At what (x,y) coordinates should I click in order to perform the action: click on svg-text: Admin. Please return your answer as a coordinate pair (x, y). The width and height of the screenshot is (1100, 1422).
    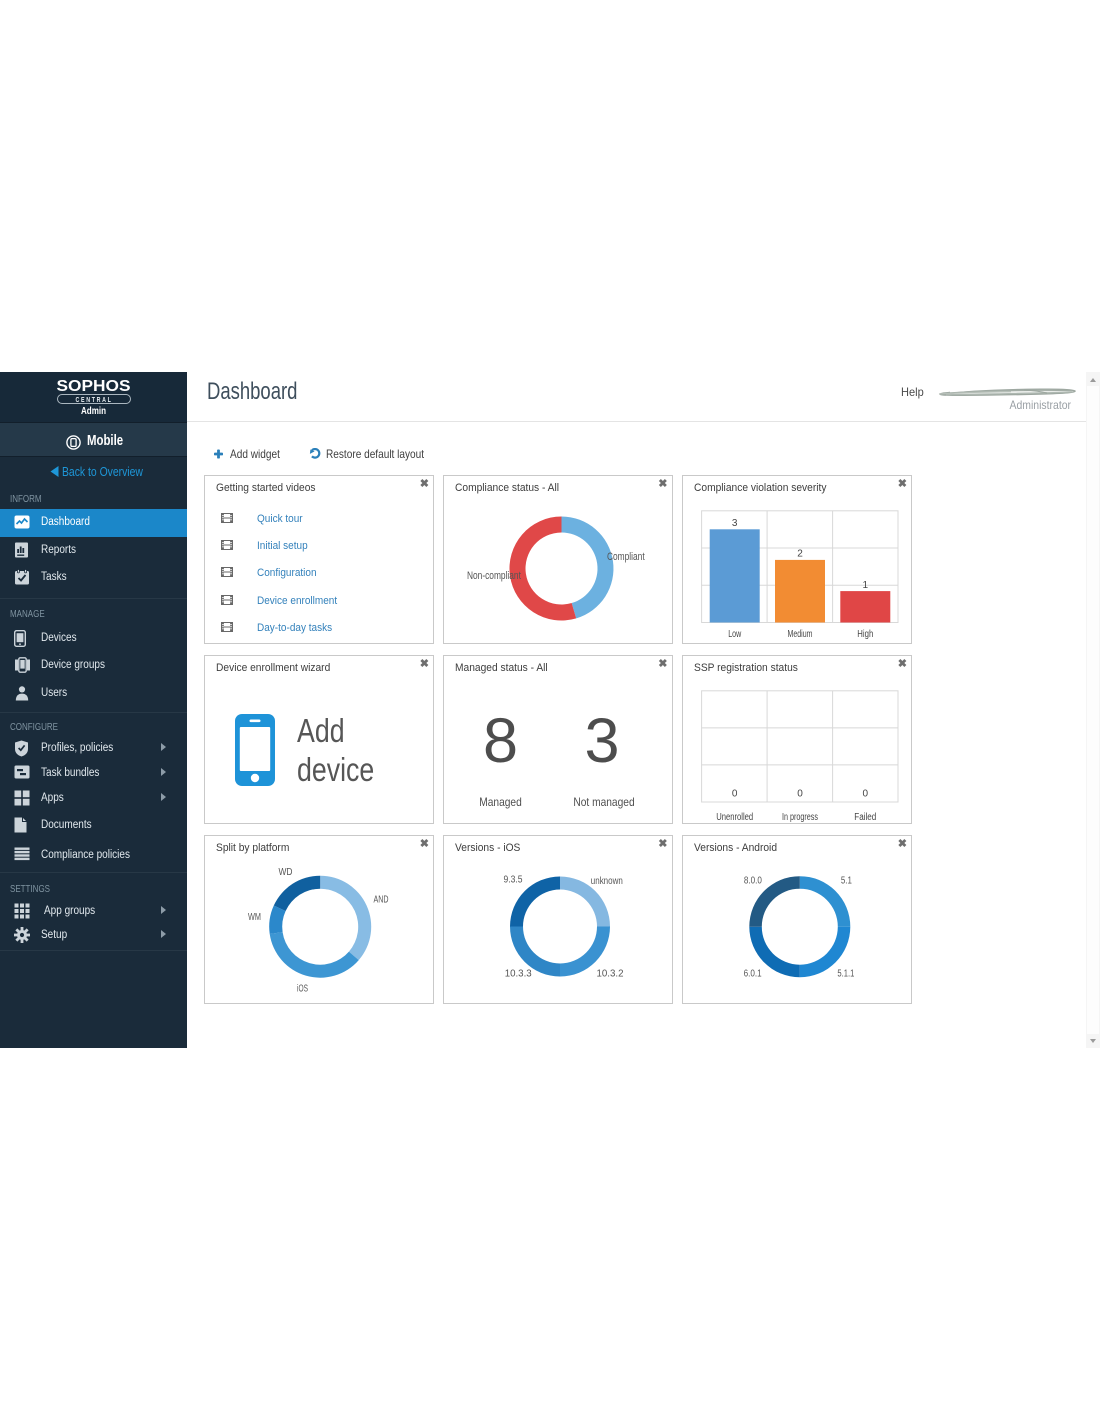
    Looking at the image, I should click on (93, 411).